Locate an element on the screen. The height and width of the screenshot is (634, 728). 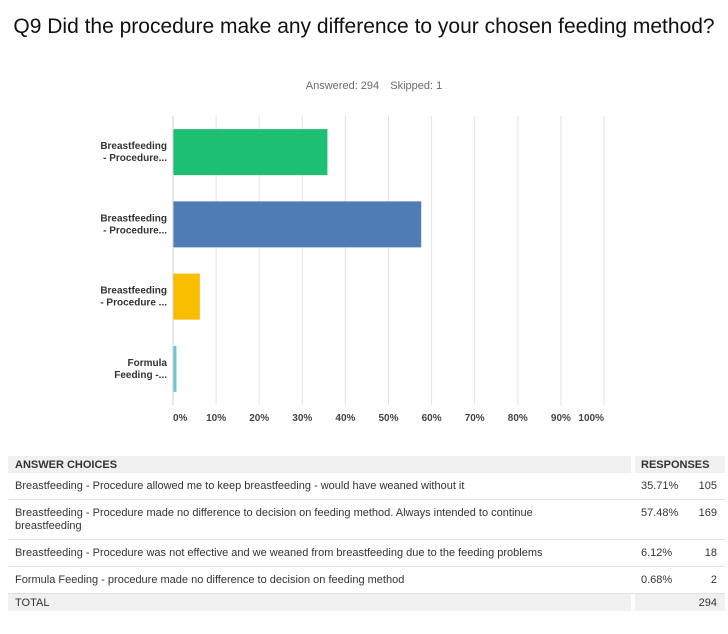
category-label: Formula is located at coordinates (148, 363).